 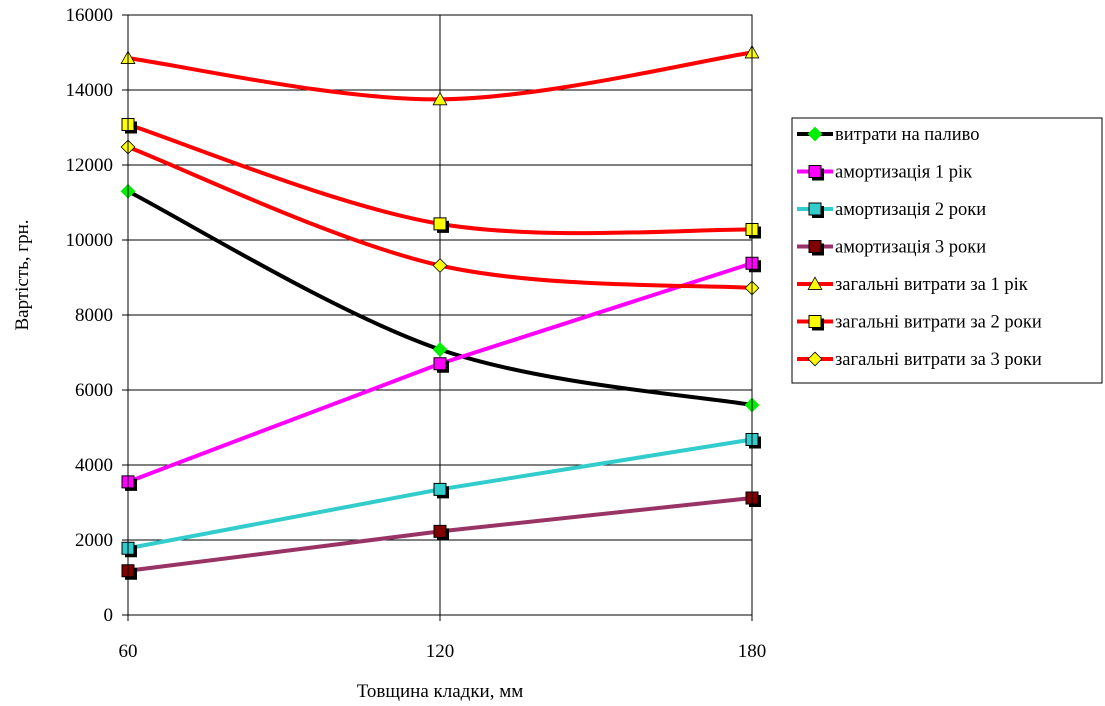 I want to click on legend-entry: амортизація 1 рік, so click(x=884, y=173).